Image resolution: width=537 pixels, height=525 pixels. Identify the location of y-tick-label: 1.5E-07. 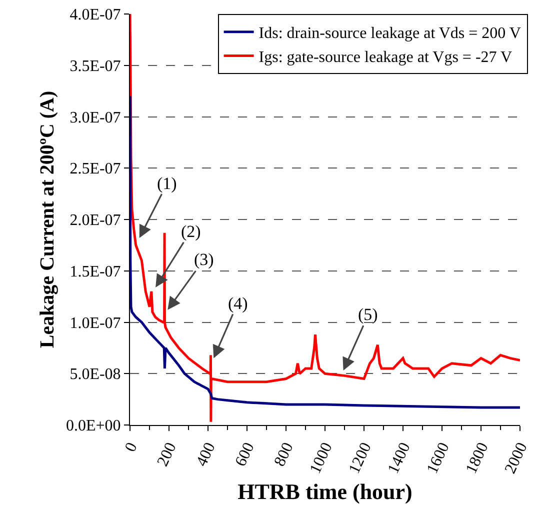
(95, 271).